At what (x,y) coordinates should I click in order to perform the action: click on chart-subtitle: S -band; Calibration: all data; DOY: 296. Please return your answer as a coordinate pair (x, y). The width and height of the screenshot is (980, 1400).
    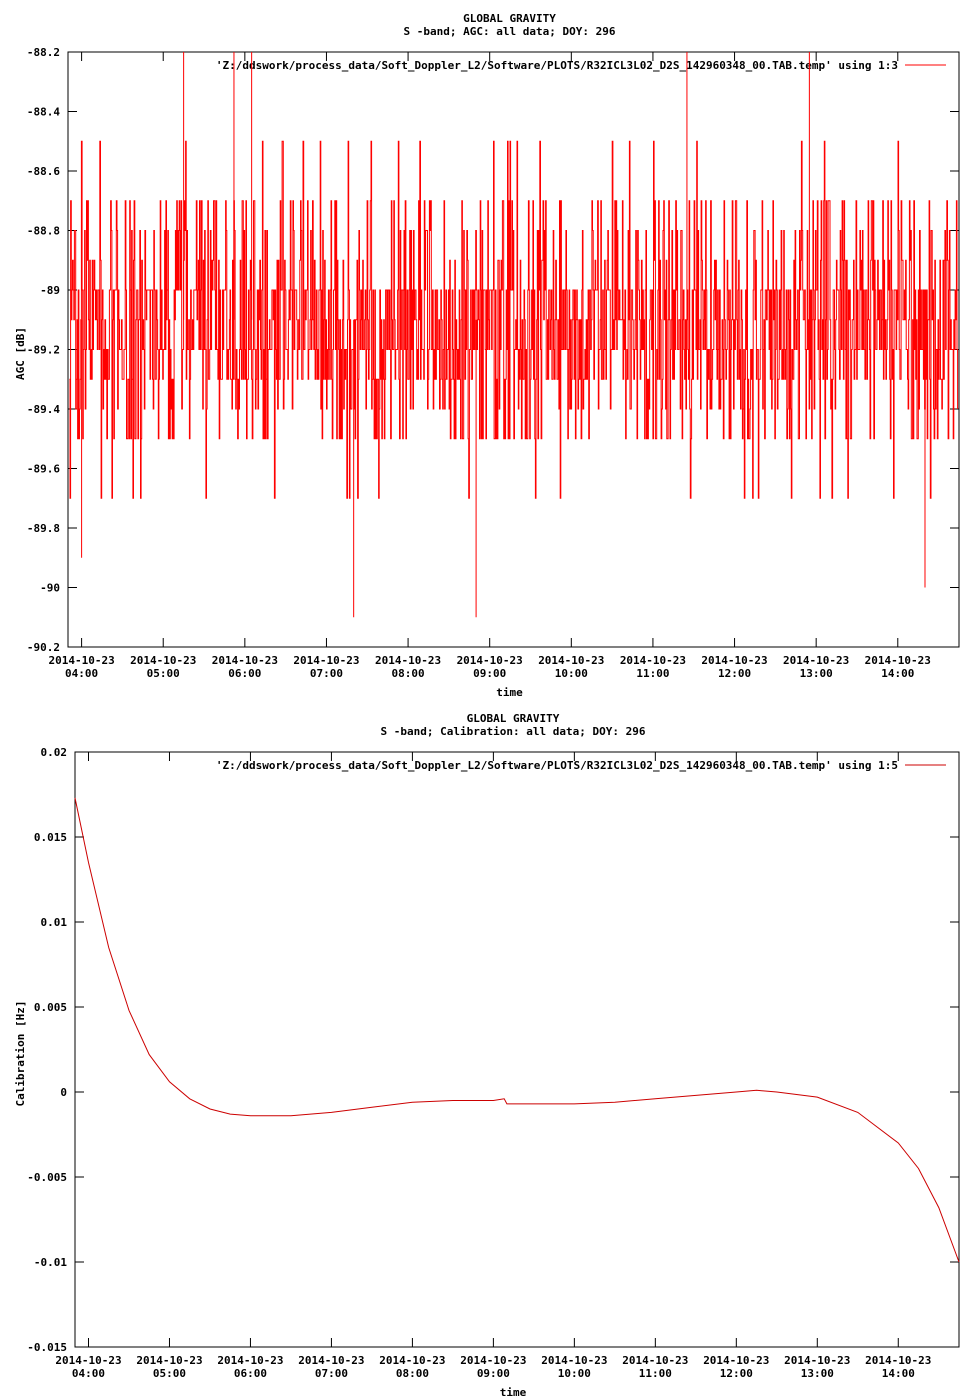
    Looking at the image, I should click on (513, 731).